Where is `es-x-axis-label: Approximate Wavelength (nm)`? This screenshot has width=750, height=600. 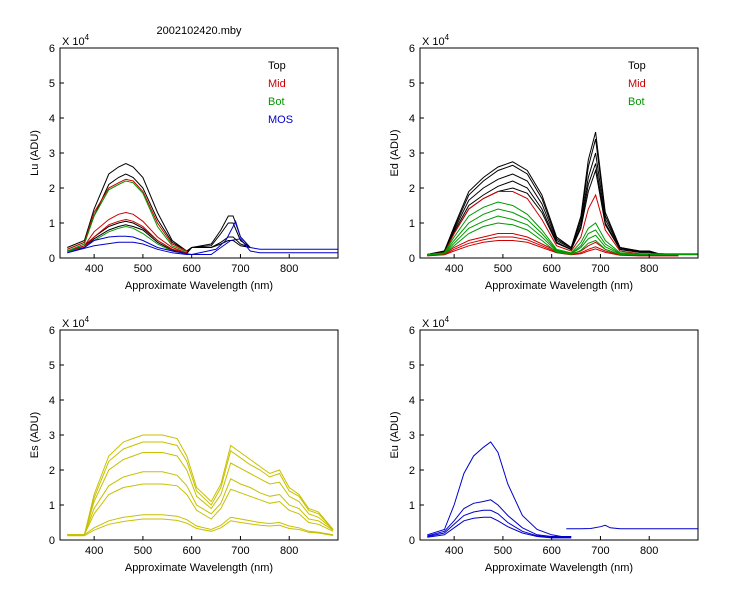
es-x-axis-label: Approximate Wavelength (nm) is located at coordinates (199, 568).